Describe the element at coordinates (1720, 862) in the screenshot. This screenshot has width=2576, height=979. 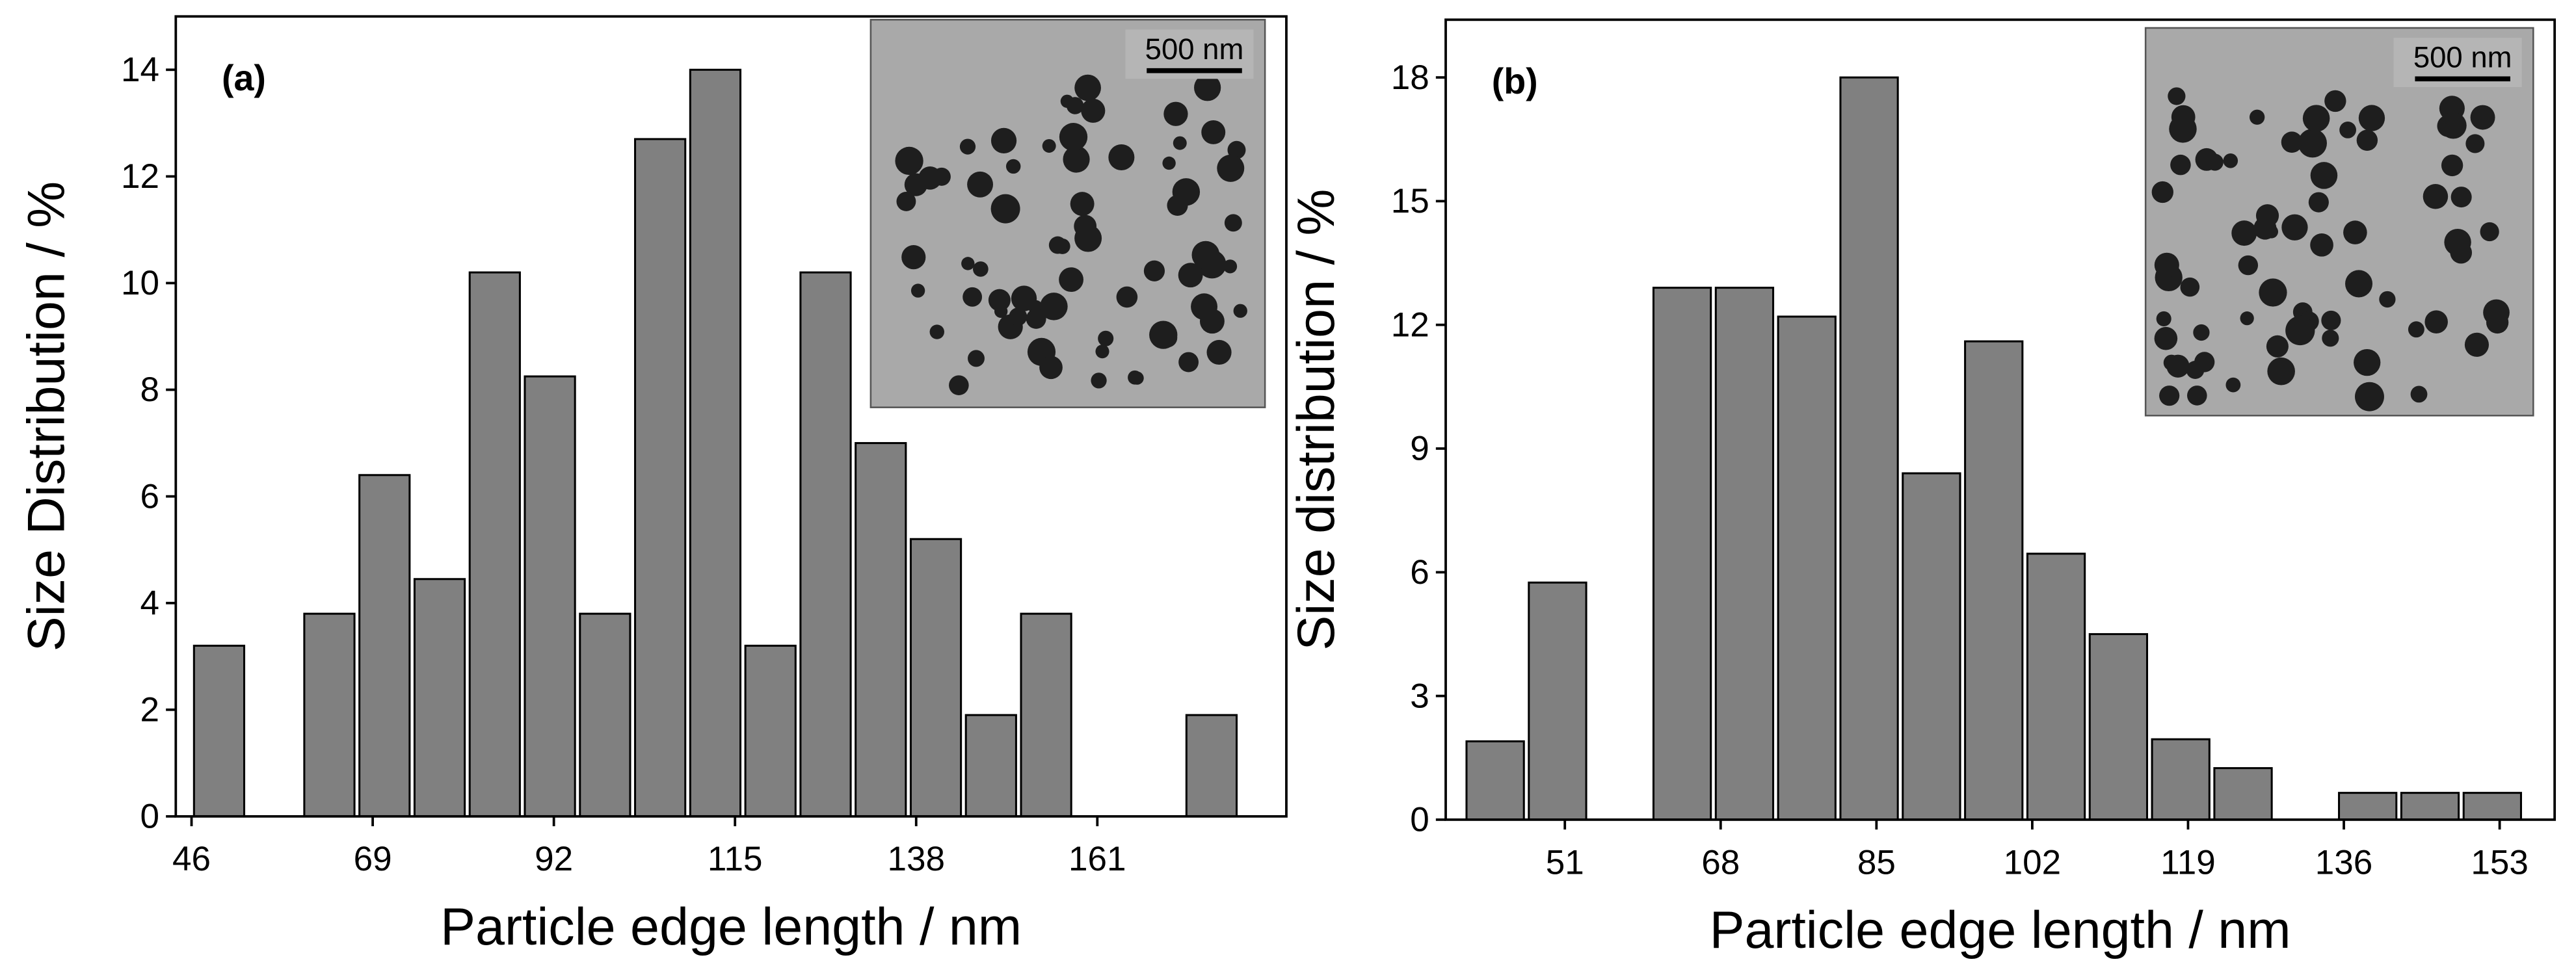
I see `x-tick-label: 68` at that location.